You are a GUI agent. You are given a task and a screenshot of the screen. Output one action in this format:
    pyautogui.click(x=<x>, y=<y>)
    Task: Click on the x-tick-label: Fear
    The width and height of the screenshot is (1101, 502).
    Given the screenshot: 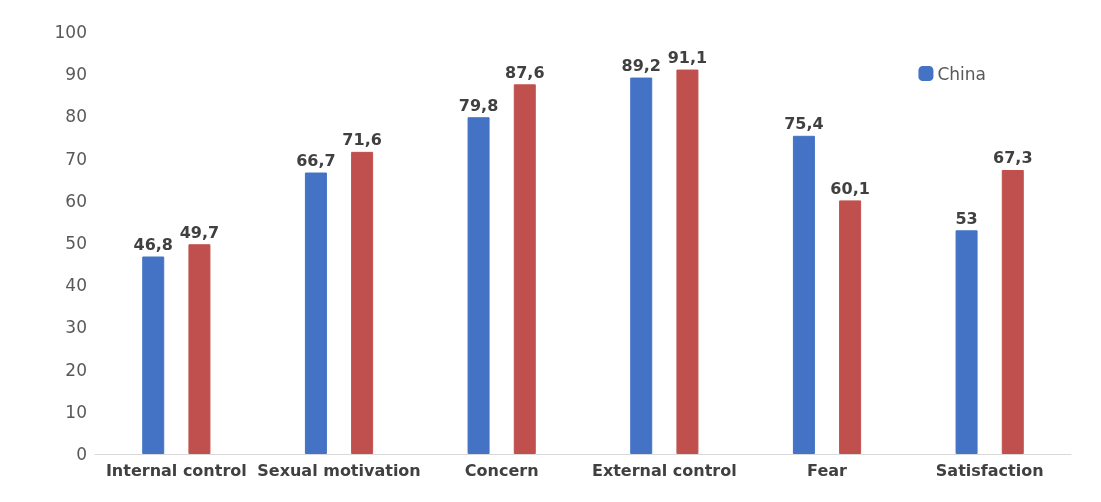 What is the action you would take?
    pyautogui.click(x=827, y=470)
    